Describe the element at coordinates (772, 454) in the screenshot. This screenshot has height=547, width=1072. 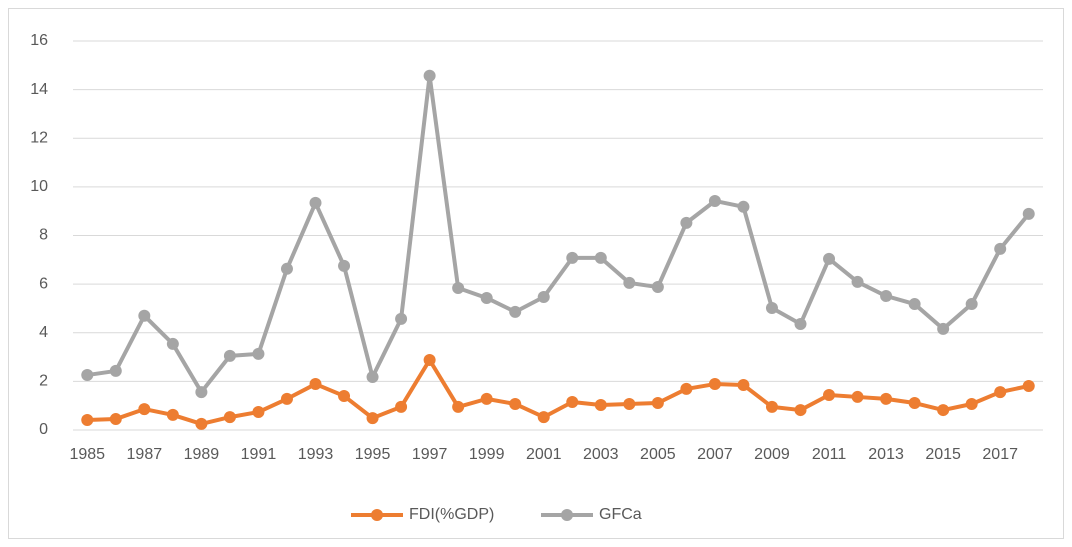
I see `x-tick-label: 2009` at that location.